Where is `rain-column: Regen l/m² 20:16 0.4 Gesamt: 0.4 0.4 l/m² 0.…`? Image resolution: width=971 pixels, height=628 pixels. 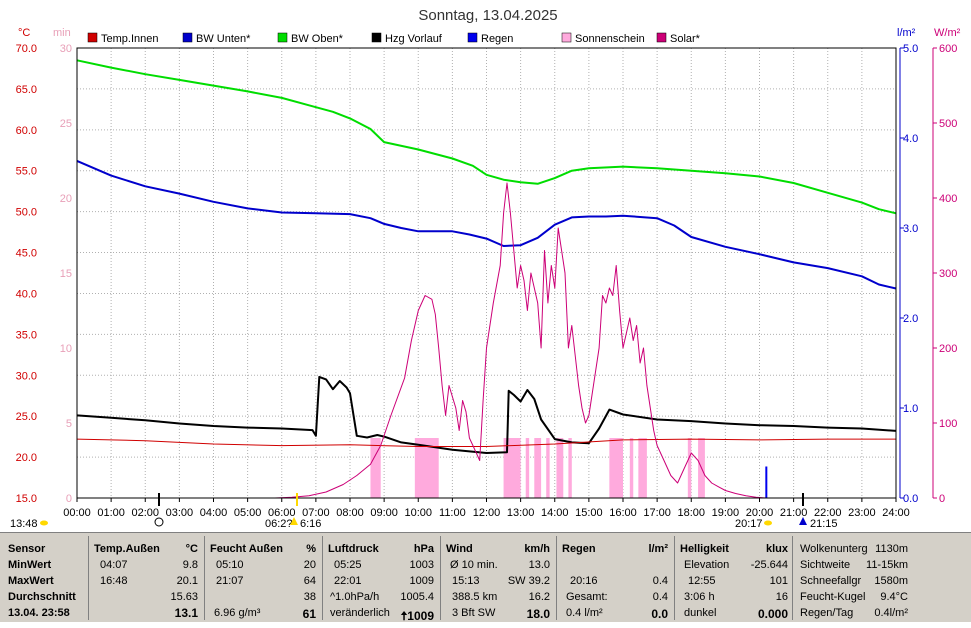
rain-column: Regen l/m² 20:16 0.4 Gesamt: 0.4 0.4 l/m² 0.… is located at coordinates (616, 578).